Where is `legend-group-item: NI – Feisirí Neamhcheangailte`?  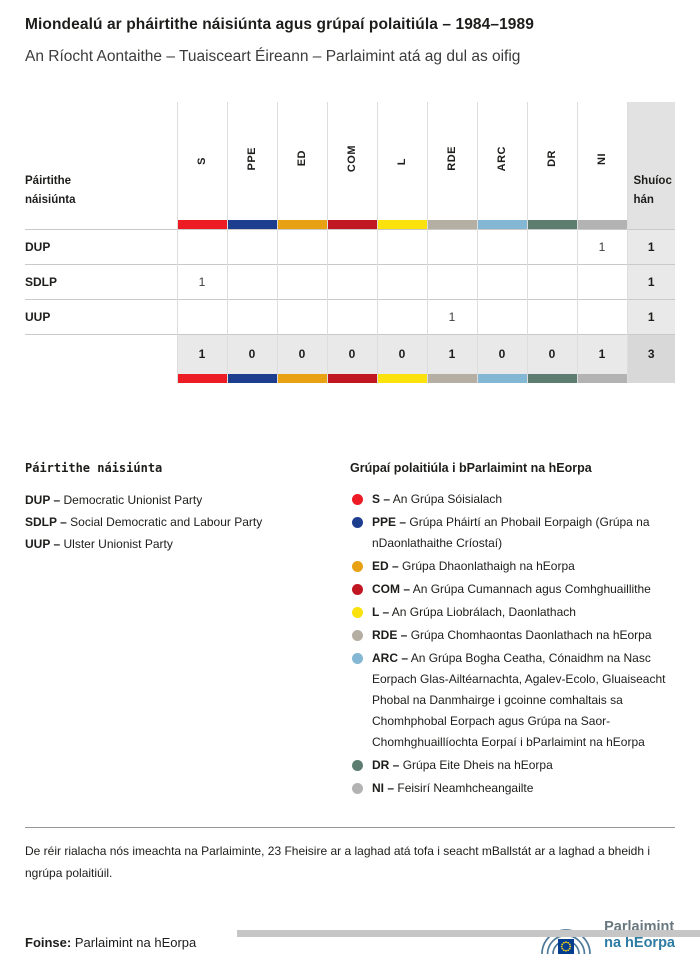
legend-group-item: NI – Feisirí Neamhcheangailte is located at coordinates (512, 788).